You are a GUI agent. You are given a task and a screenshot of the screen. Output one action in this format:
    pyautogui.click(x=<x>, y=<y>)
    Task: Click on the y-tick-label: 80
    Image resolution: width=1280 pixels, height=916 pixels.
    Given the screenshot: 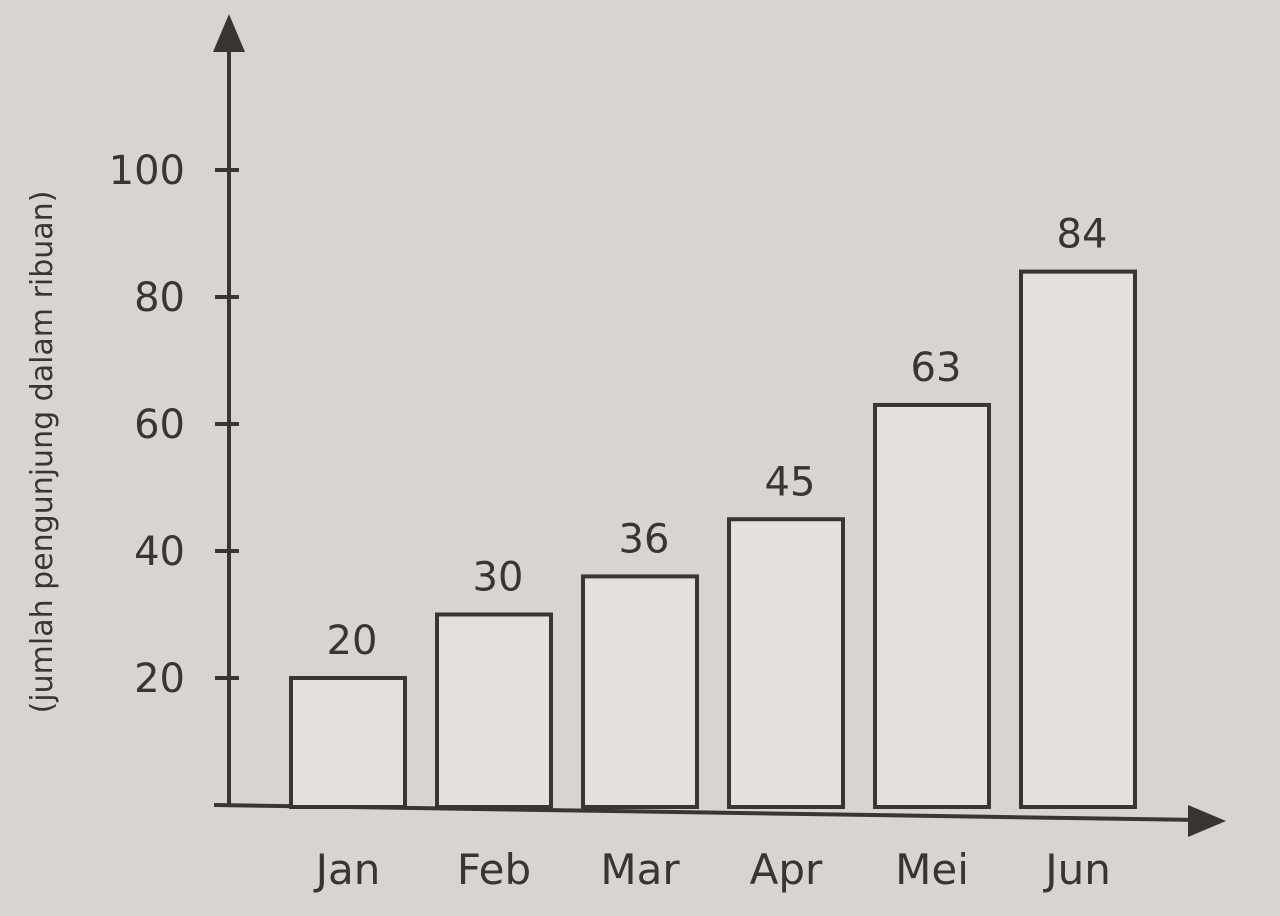 What is the action you would take?
    pyautogui.click(x=159, y=298)
    